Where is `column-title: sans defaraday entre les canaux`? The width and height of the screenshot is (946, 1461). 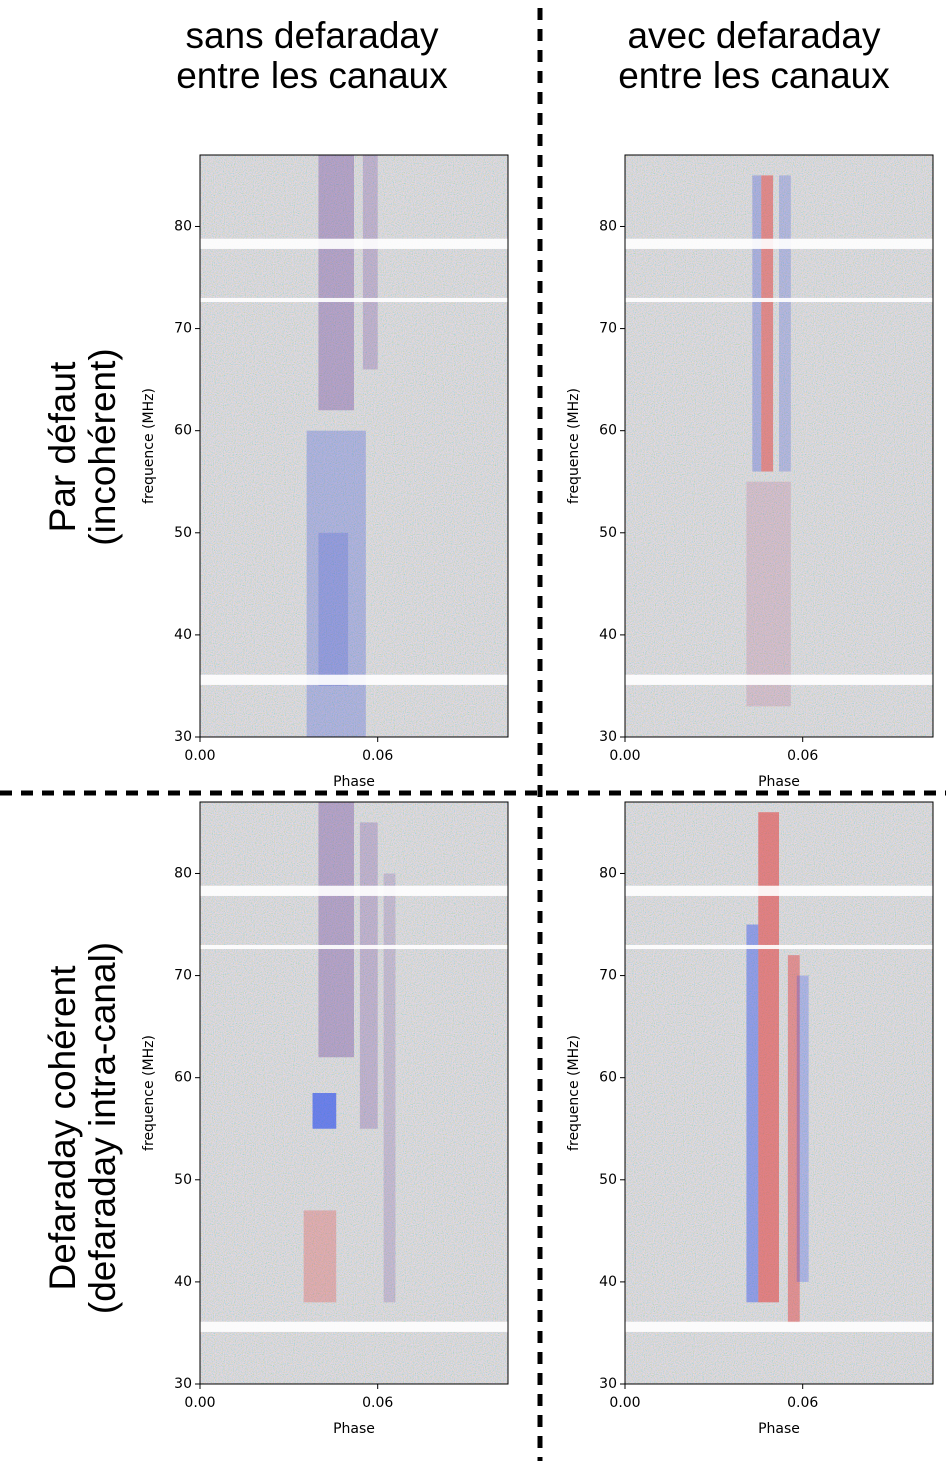
column-title: sans defaraday entre les canaux is located at coordinates (312, 55).